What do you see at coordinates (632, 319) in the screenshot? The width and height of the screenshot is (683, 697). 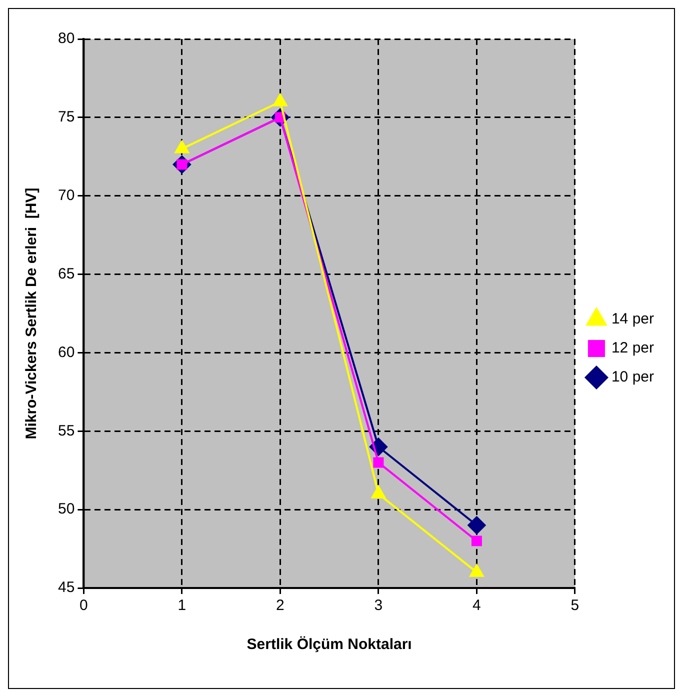 I see `legend-label: 14 per` at bounding box center [632, 319].